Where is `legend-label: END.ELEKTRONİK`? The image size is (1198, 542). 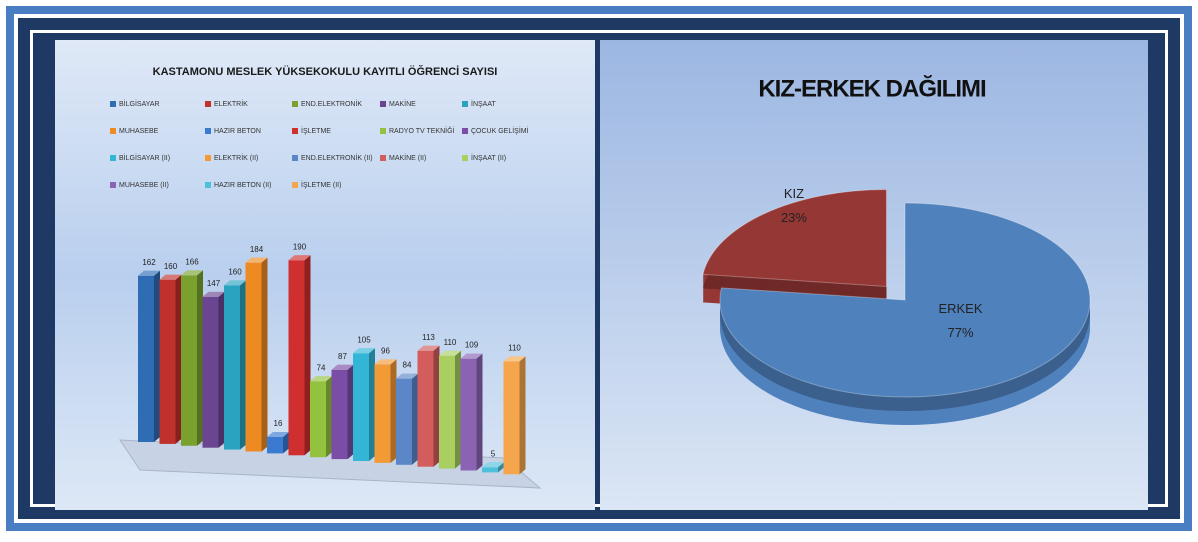
legend-label: END.ELEKTRONİK is located at coordinates (331, 103).